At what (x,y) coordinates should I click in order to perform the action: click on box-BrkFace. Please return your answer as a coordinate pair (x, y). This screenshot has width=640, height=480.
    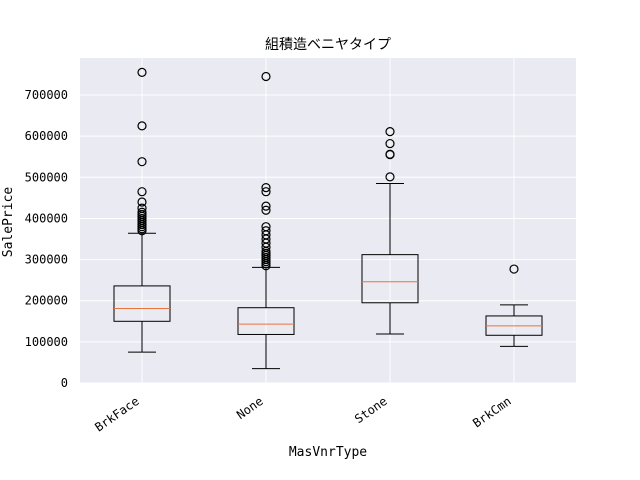
    Looking at the image, I should click on (142, 210).